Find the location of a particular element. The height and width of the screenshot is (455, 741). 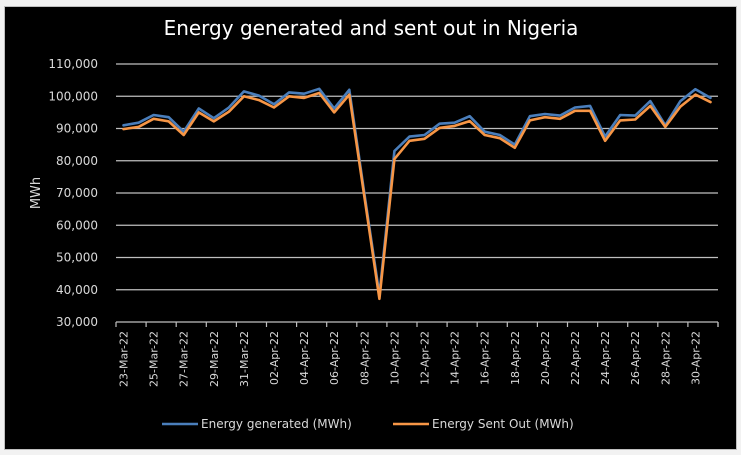

x-tick-label: 06-Apr-22 is located at coordinates (334, 358).